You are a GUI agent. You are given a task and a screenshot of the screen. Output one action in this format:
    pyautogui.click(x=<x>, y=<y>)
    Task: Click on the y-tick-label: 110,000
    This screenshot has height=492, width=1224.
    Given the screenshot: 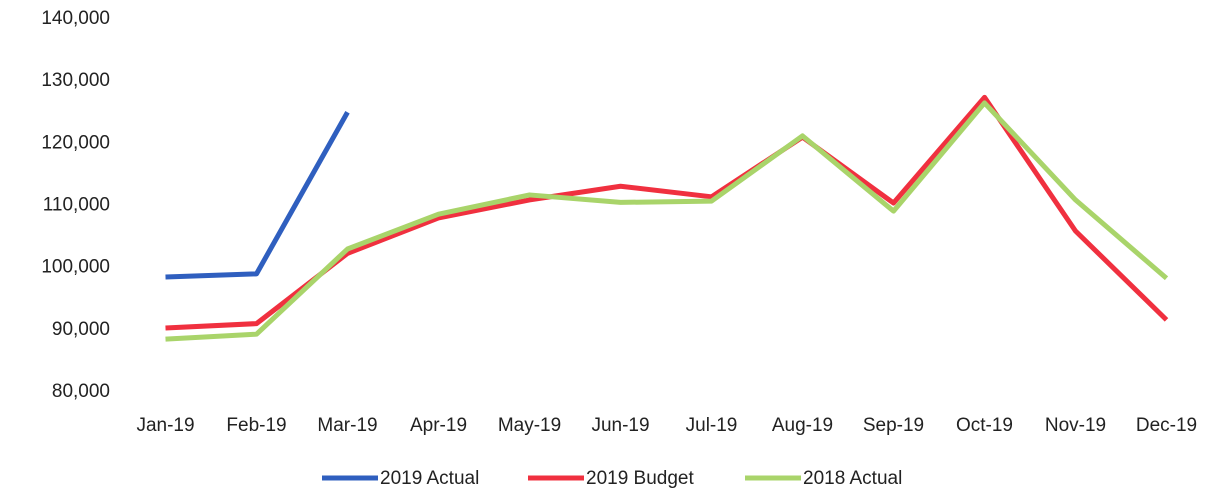 What is the action you would take?
    pyautogui.click(x=76, y=205)
    